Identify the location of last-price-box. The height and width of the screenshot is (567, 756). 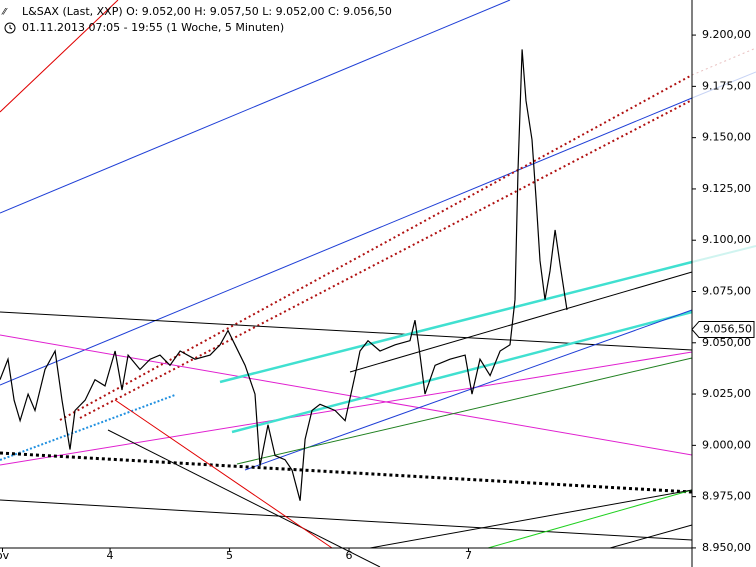
(723, 329).